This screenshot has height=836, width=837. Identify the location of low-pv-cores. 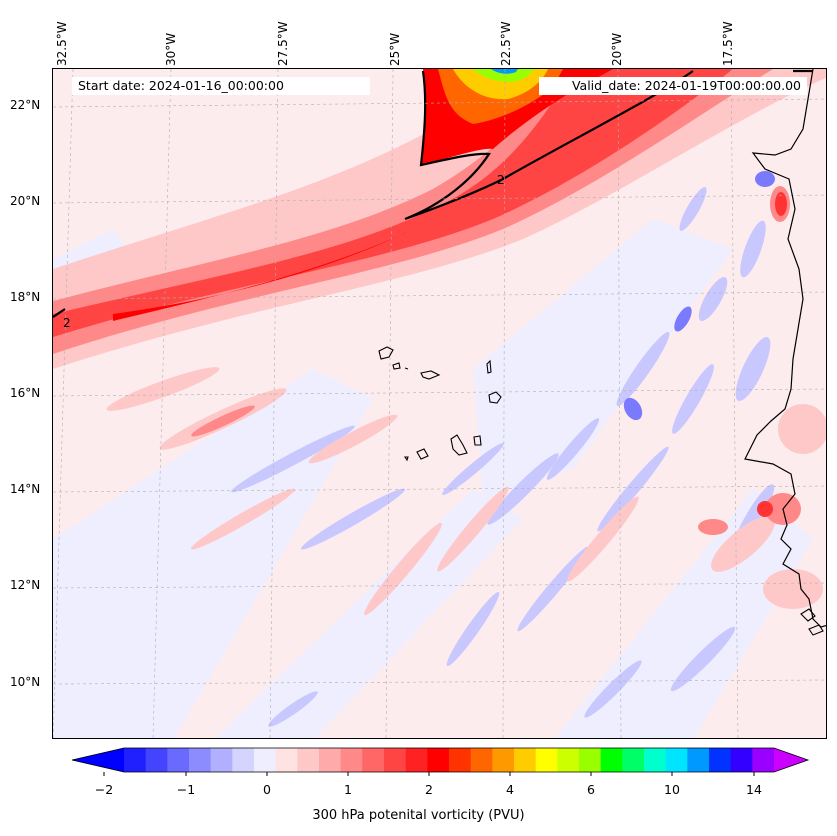
(699, 296).